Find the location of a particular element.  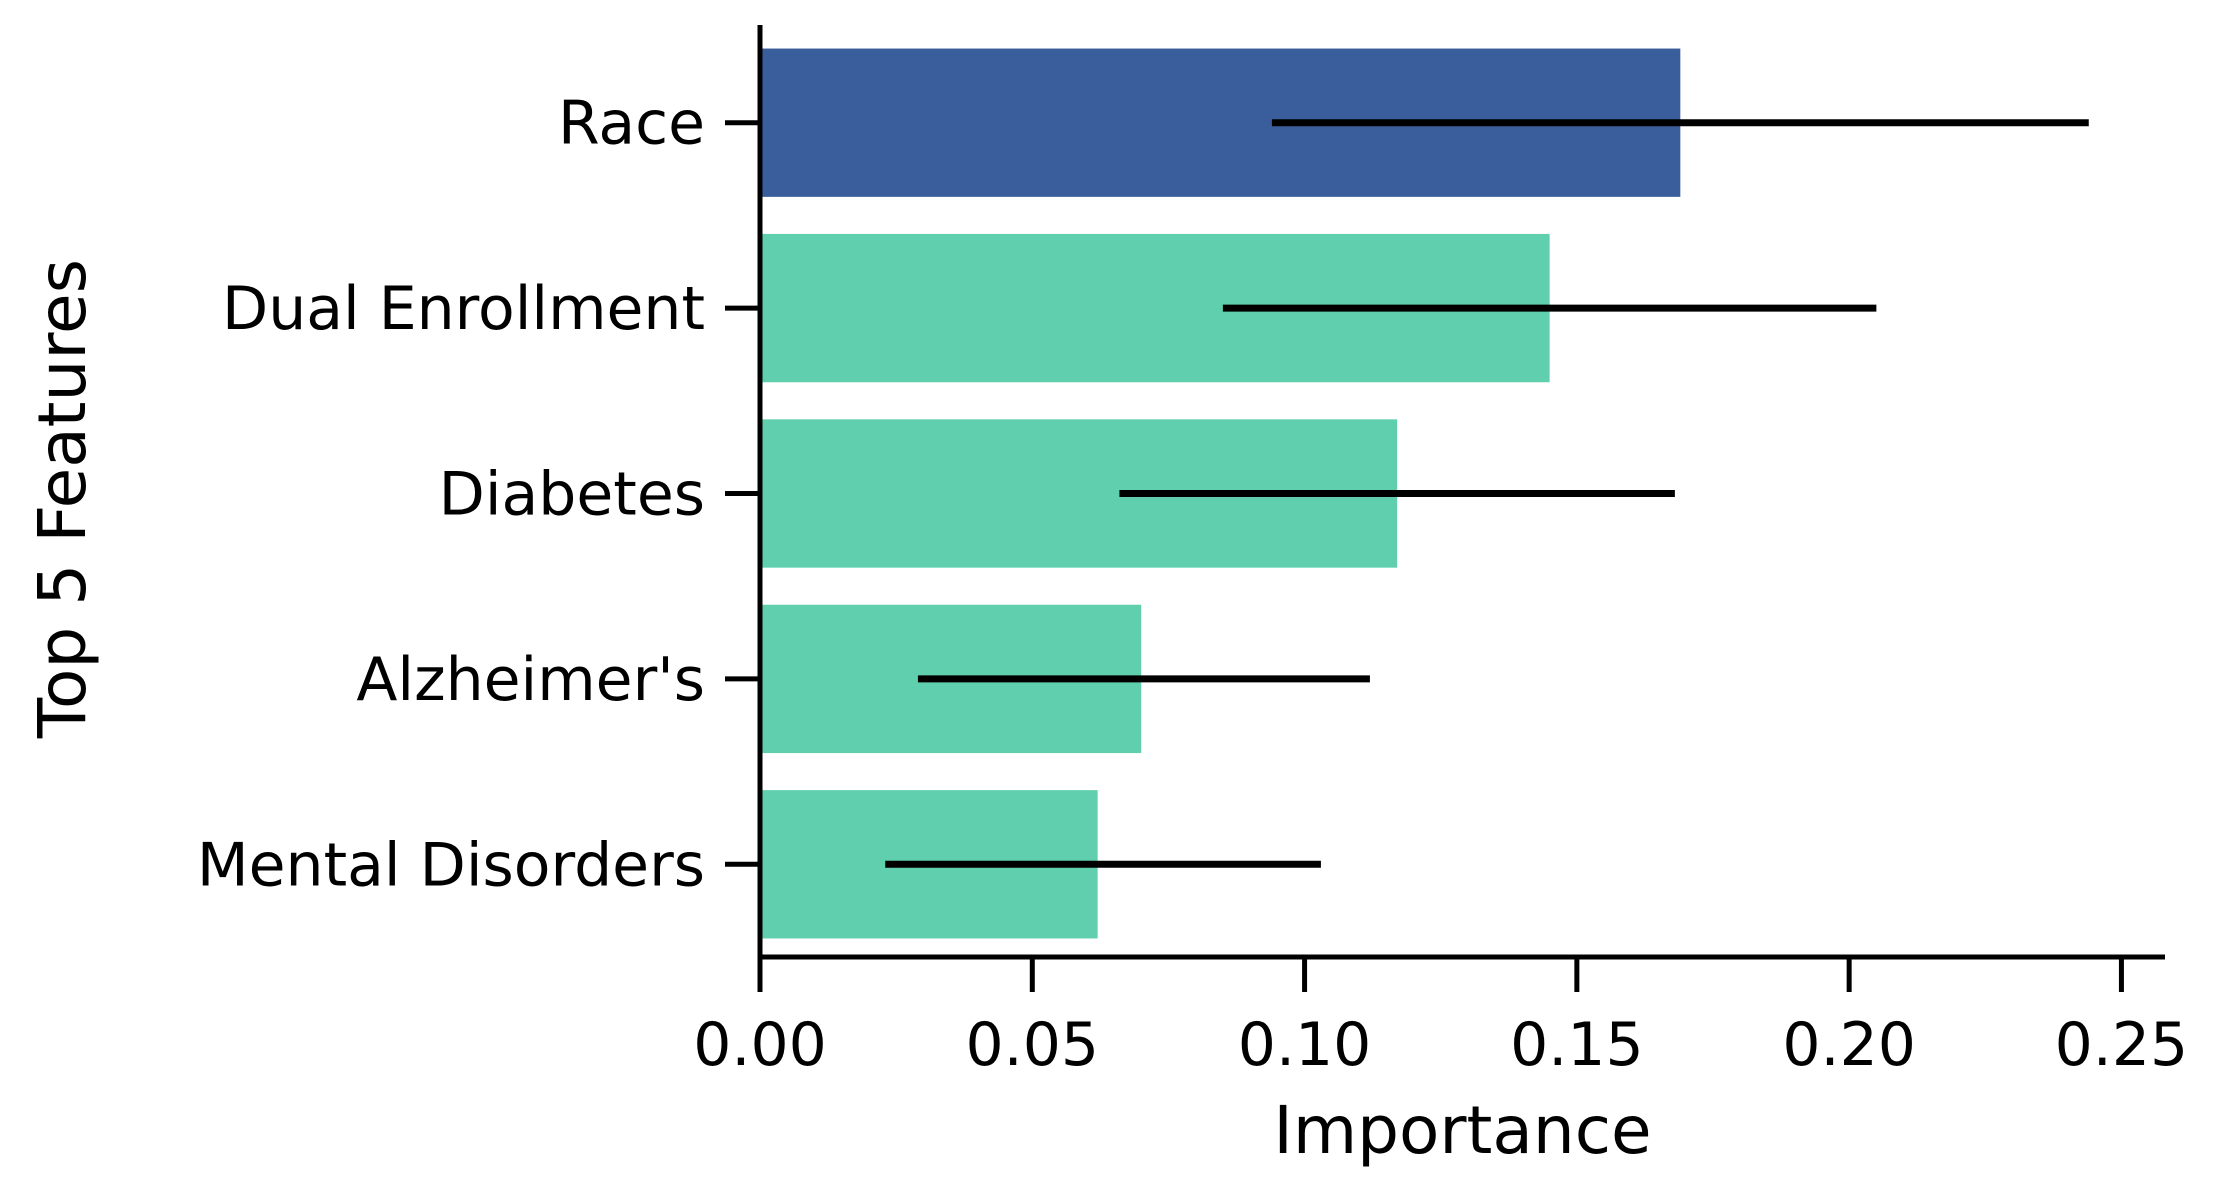

y-tick-label: Mental Disorders is located at coordinates (451, 865).